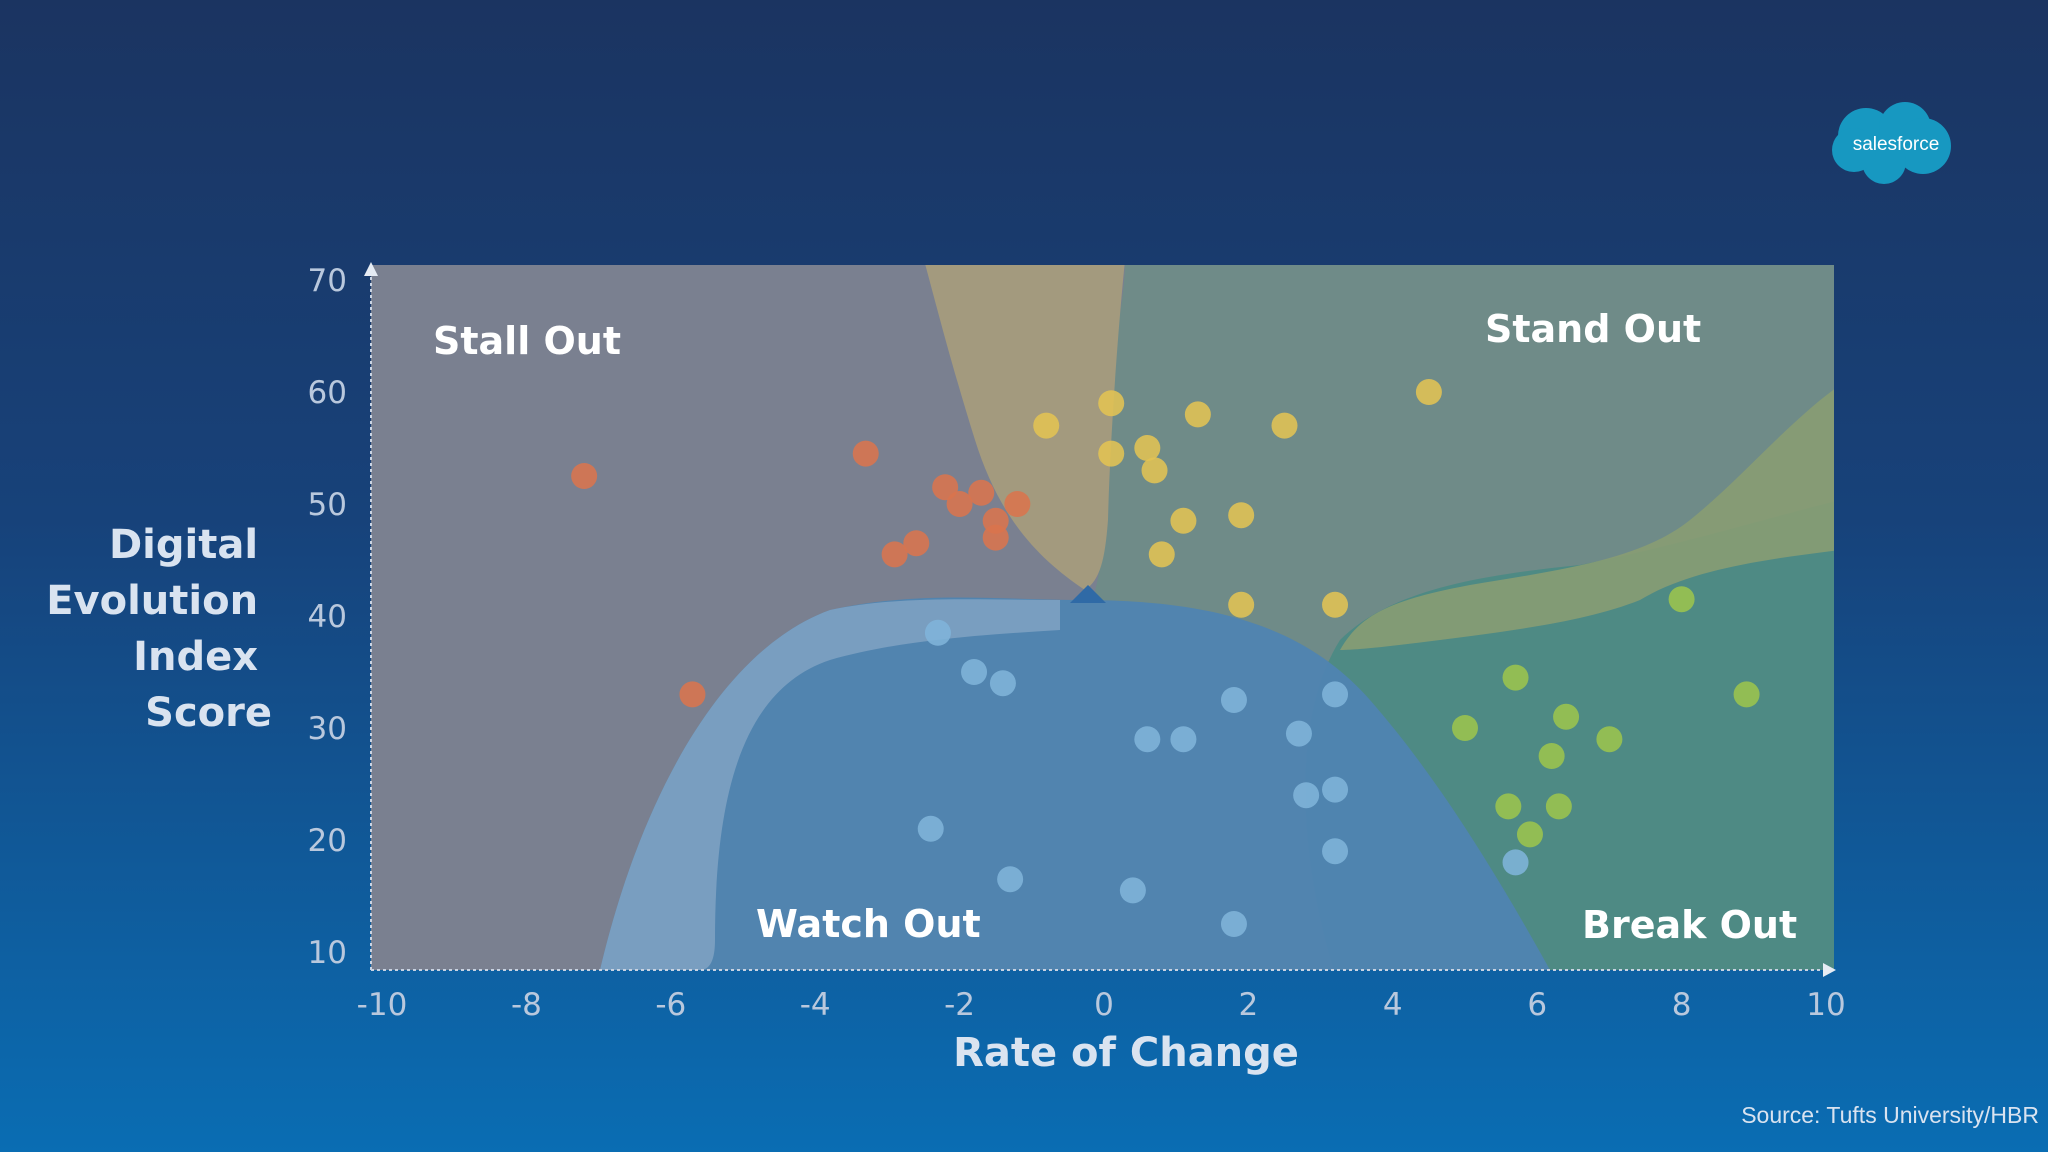  What do you see at coordinates (327, 953) in the screenshot?
I see `y-tick-label: 10` at bounding box center [327, 953].